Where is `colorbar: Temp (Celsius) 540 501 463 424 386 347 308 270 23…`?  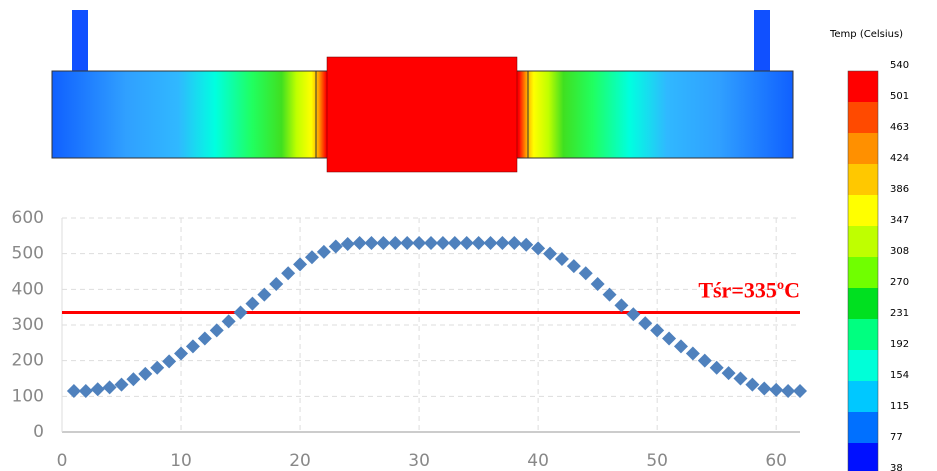
colorbar: Temp (Celsius) 540 501 463 424 386 347 308 270 23… is located at coordinates (869, 250).